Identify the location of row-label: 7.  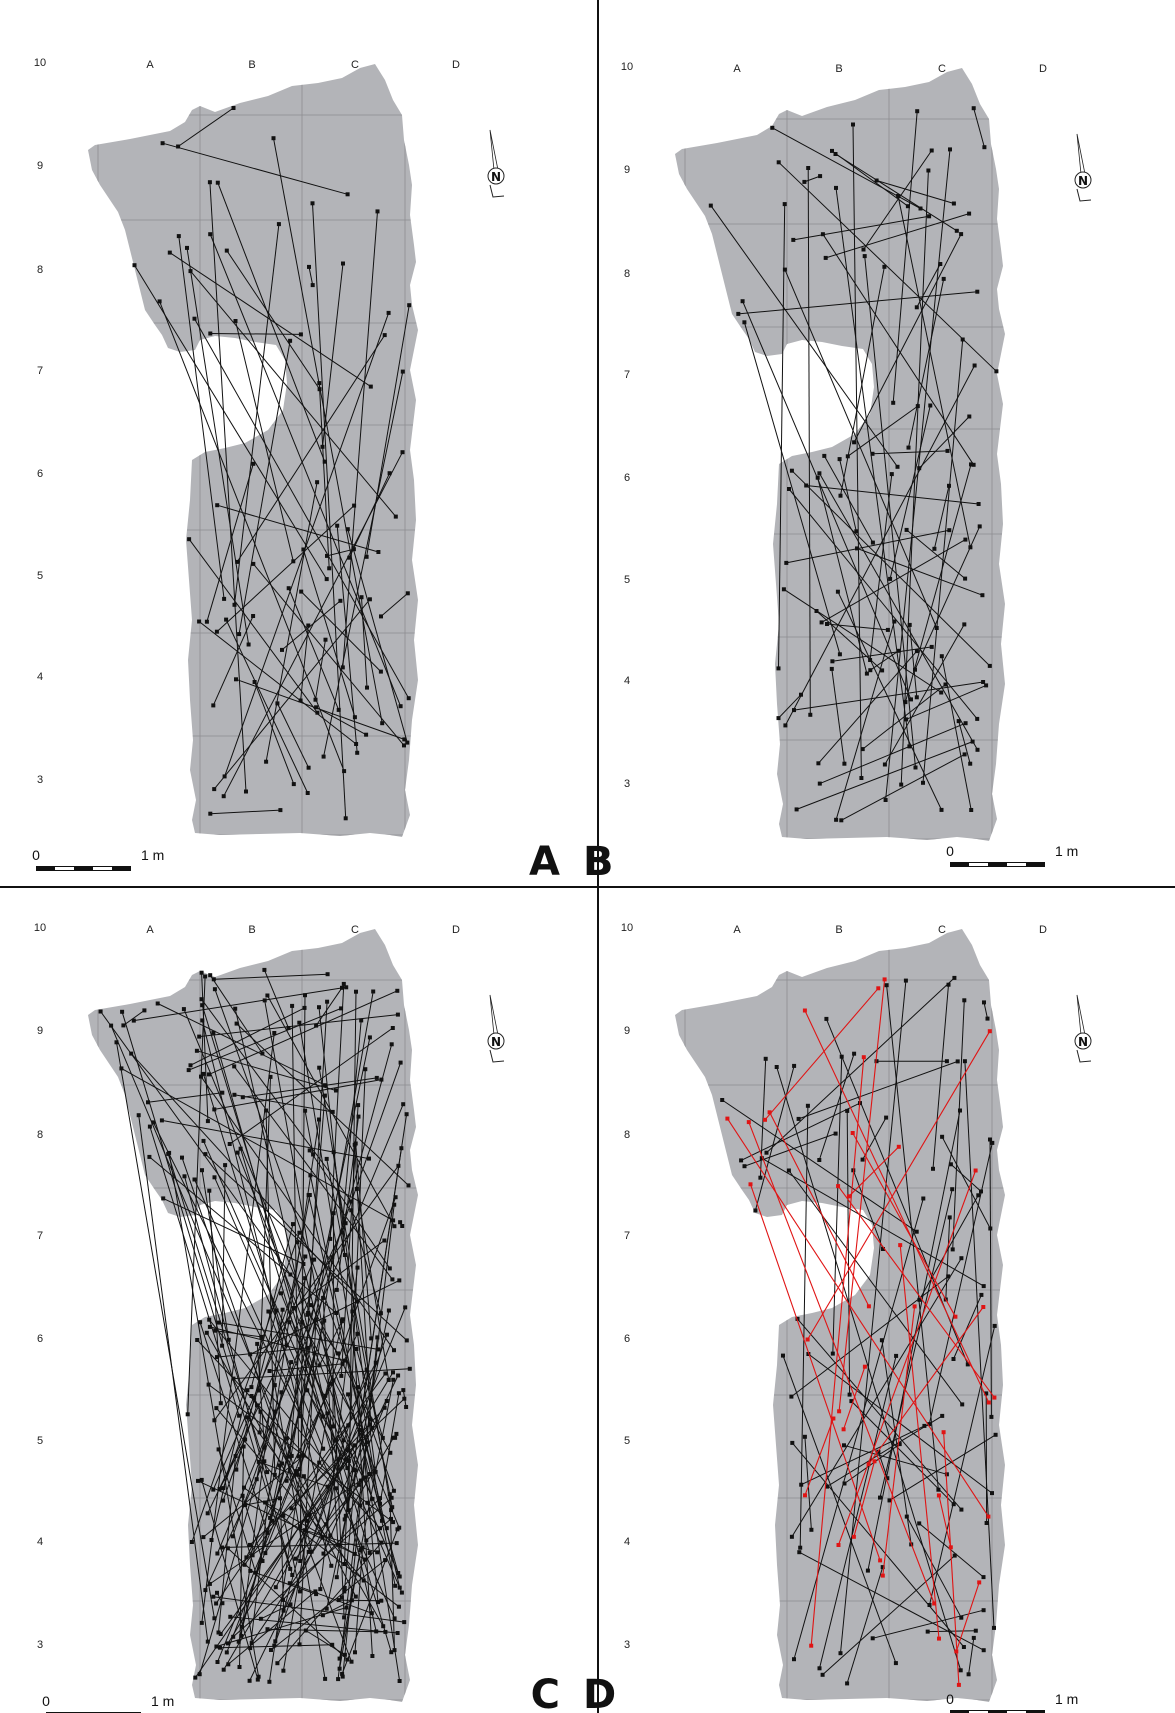
(40, 1236).